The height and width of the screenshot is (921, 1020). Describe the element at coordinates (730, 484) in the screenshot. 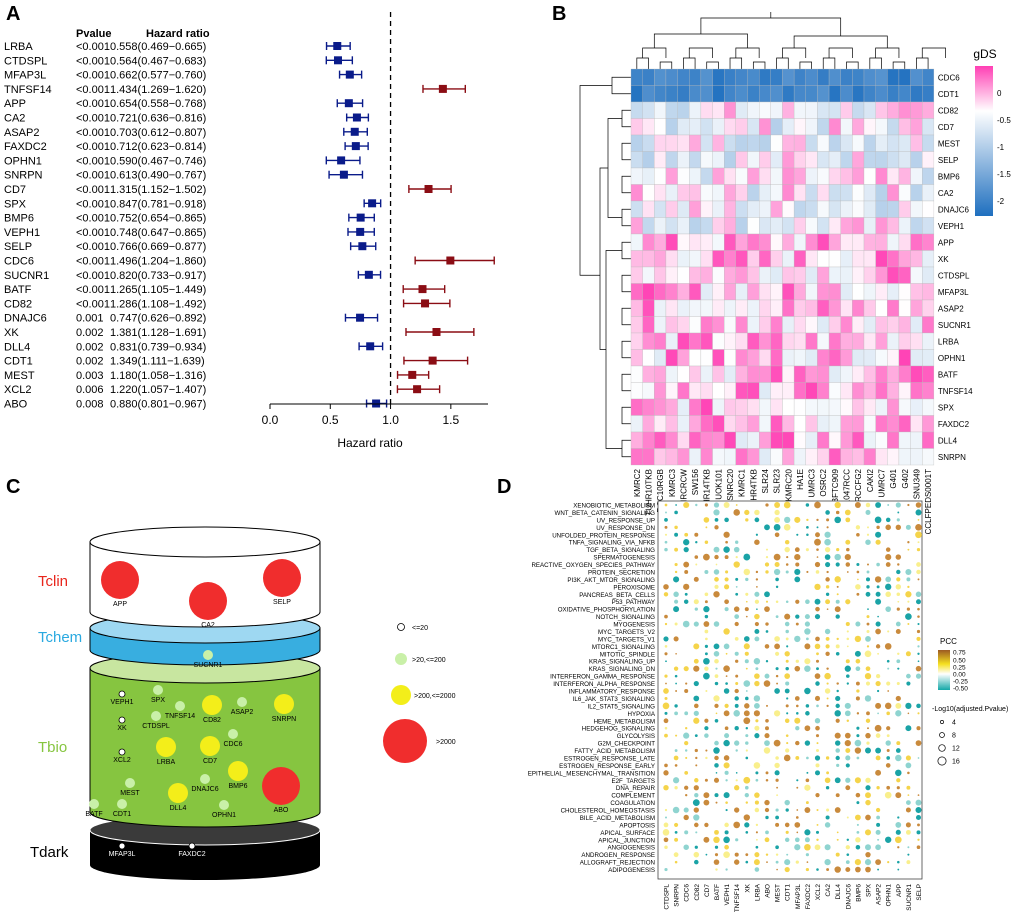

I see `column-label: SNRC20` at that location.